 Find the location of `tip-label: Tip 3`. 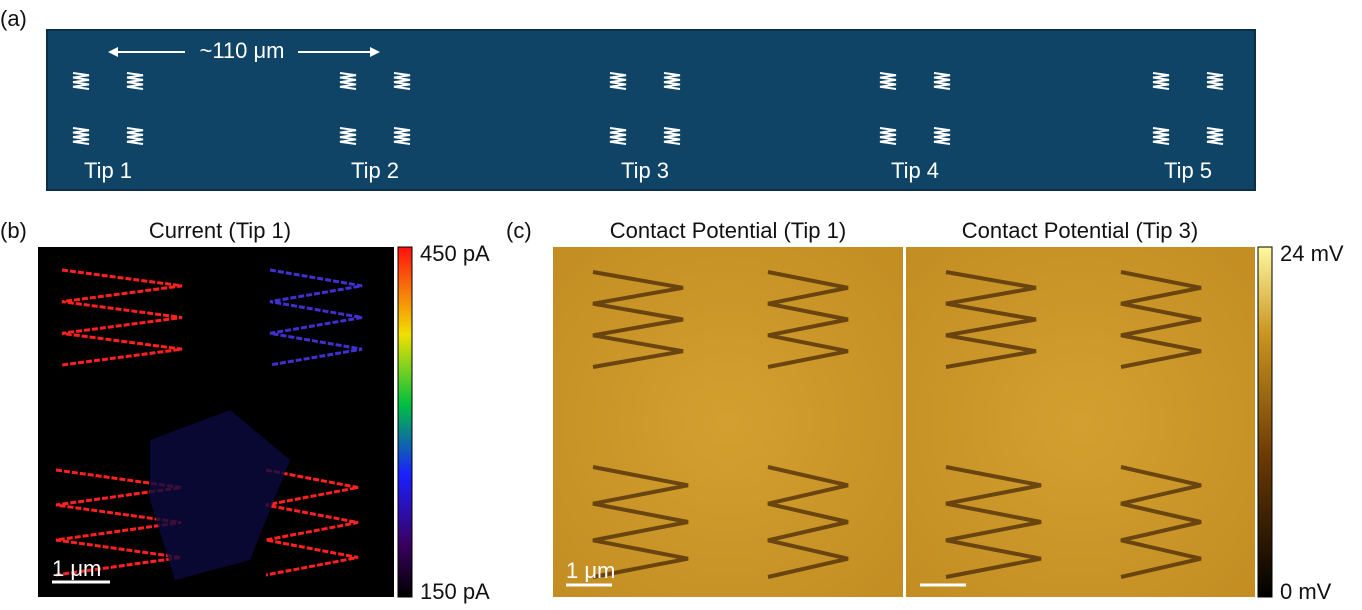

tip-label: Tip 3 is located at coordinates (645, 170).